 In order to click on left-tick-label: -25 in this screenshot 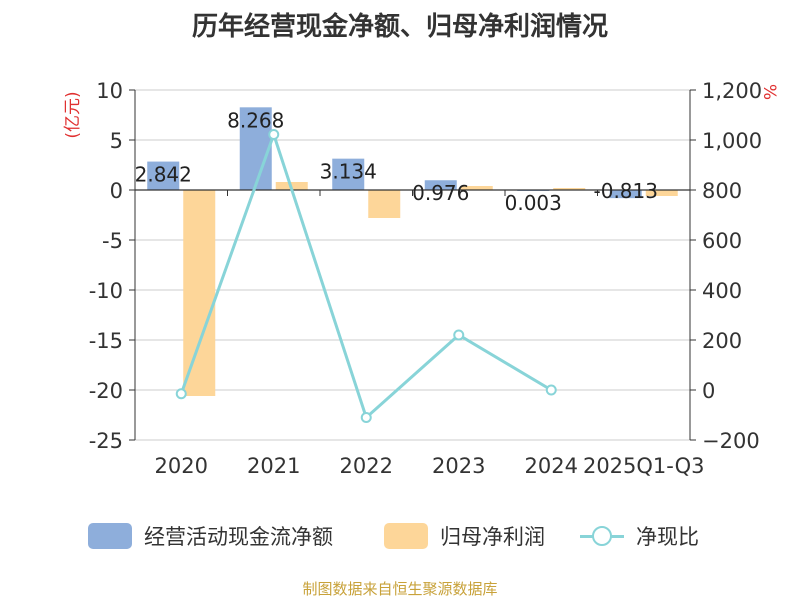, I will do `click(106, 441)`.